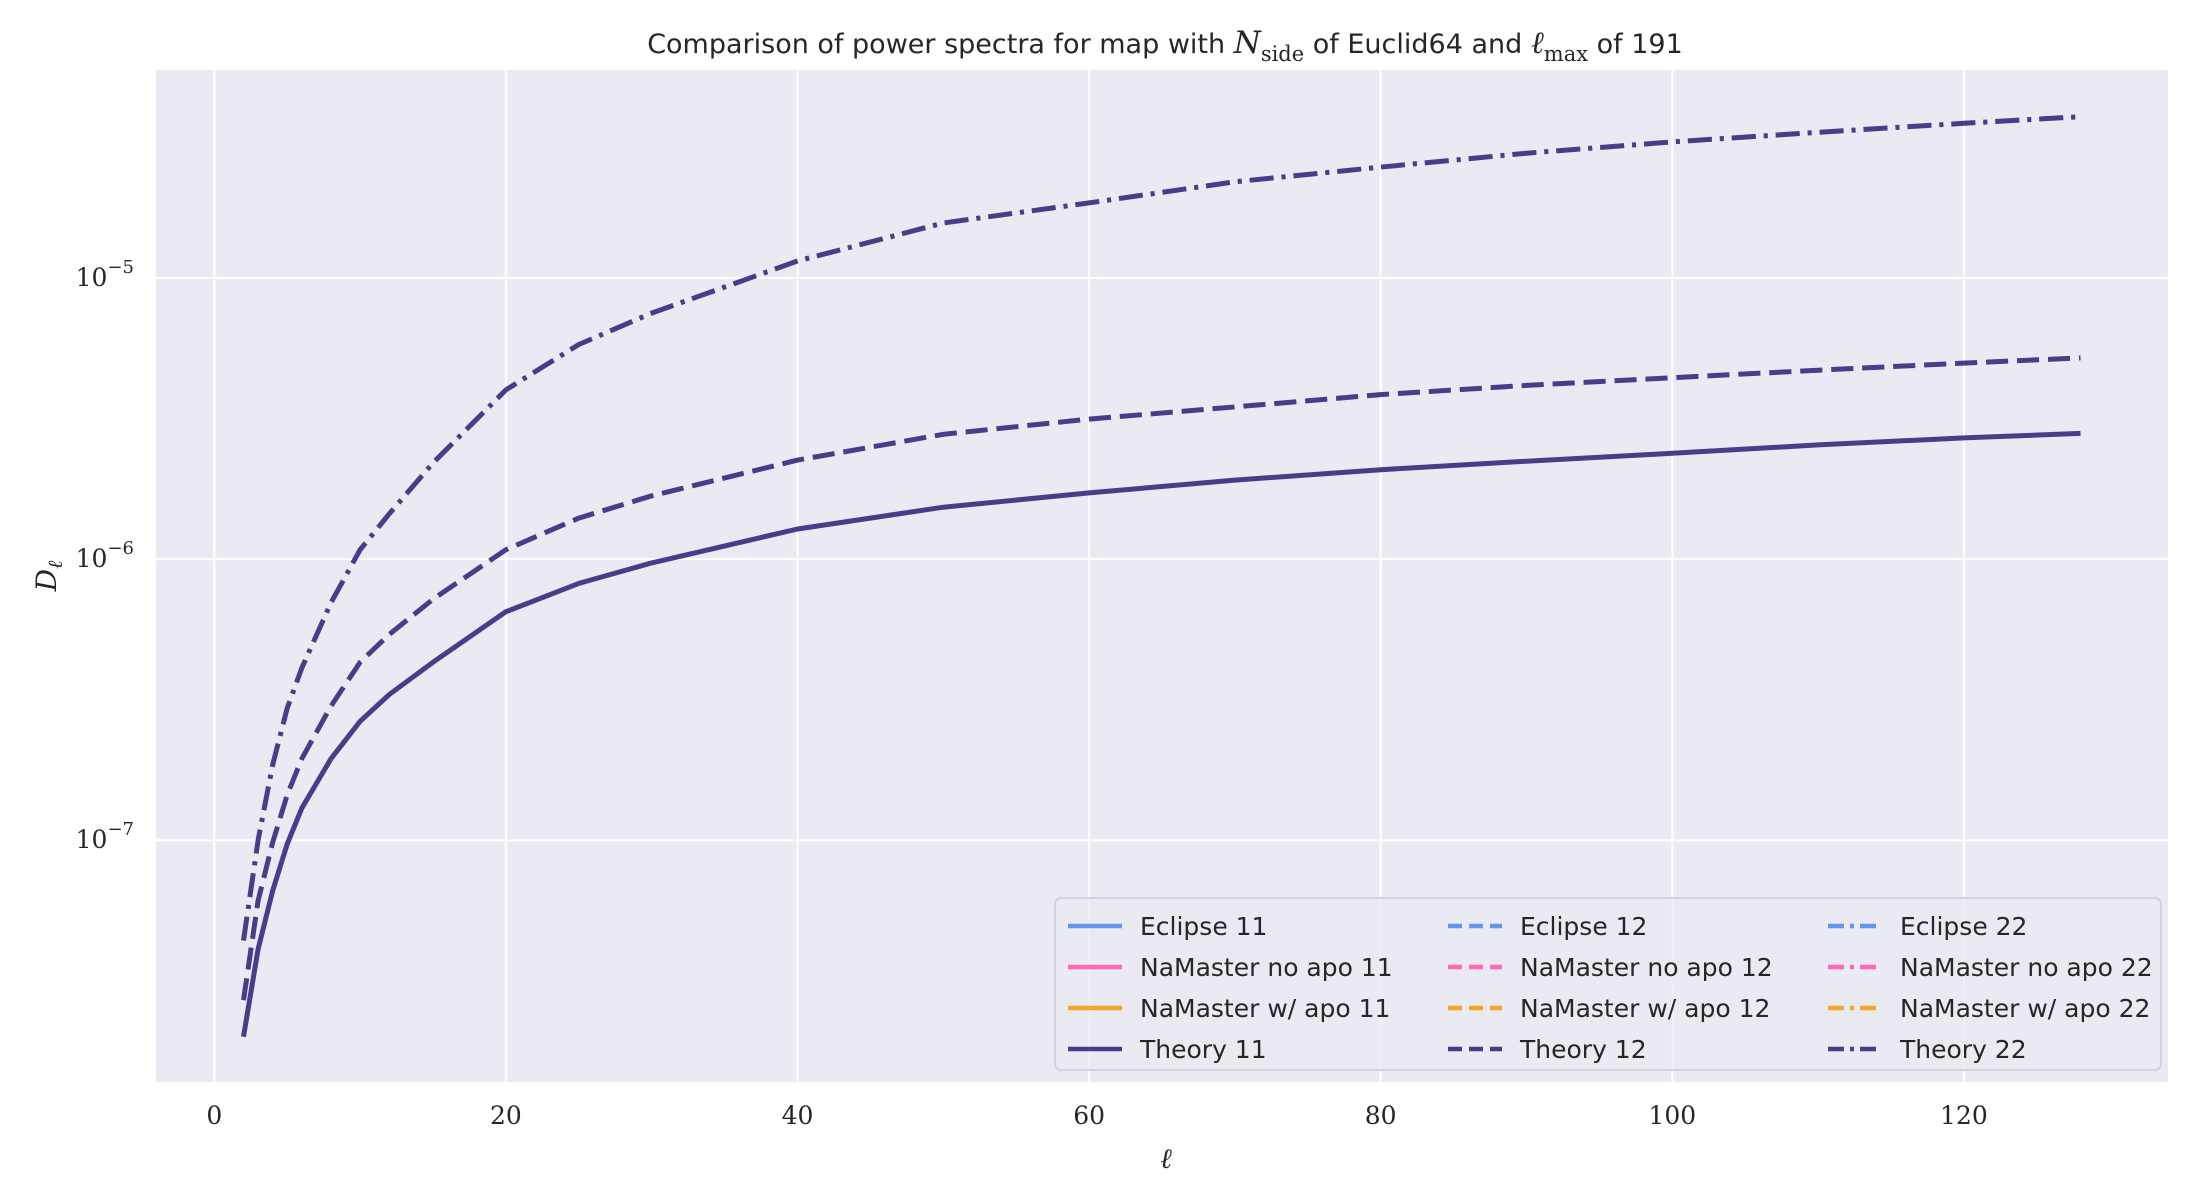  I want to click on x-tick-label: 20, so click(506, 1115).